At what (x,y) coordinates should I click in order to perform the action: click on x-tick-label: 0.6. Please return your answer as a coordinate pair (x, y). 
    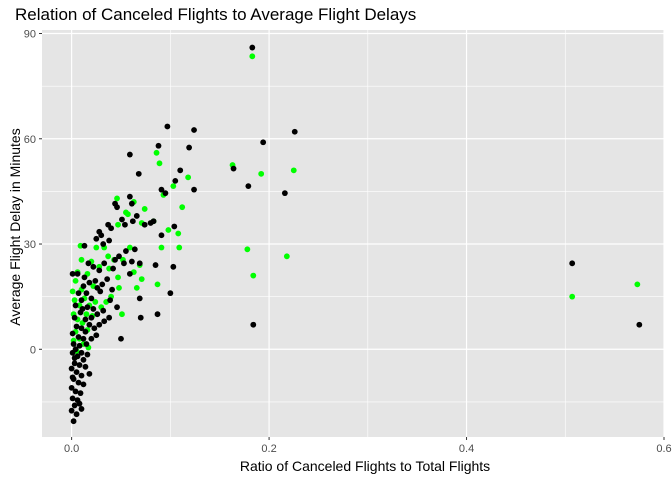
    Looking at the image, I should click on (663, 449).